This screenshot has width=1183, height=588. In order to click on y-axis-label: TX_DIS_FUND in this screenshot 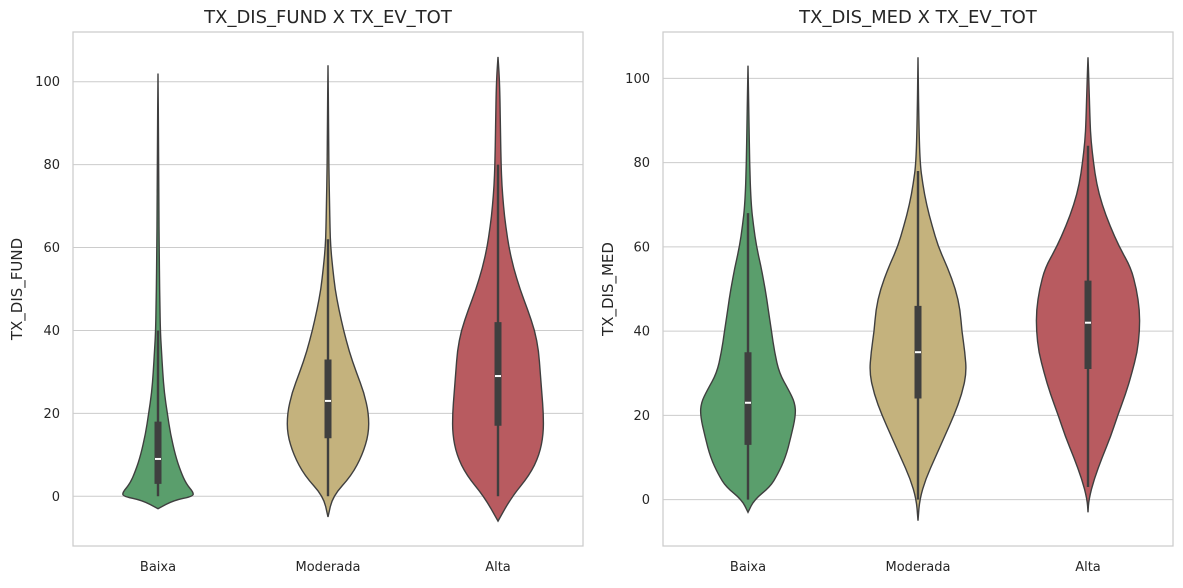, I will do `click(17, 289)`.